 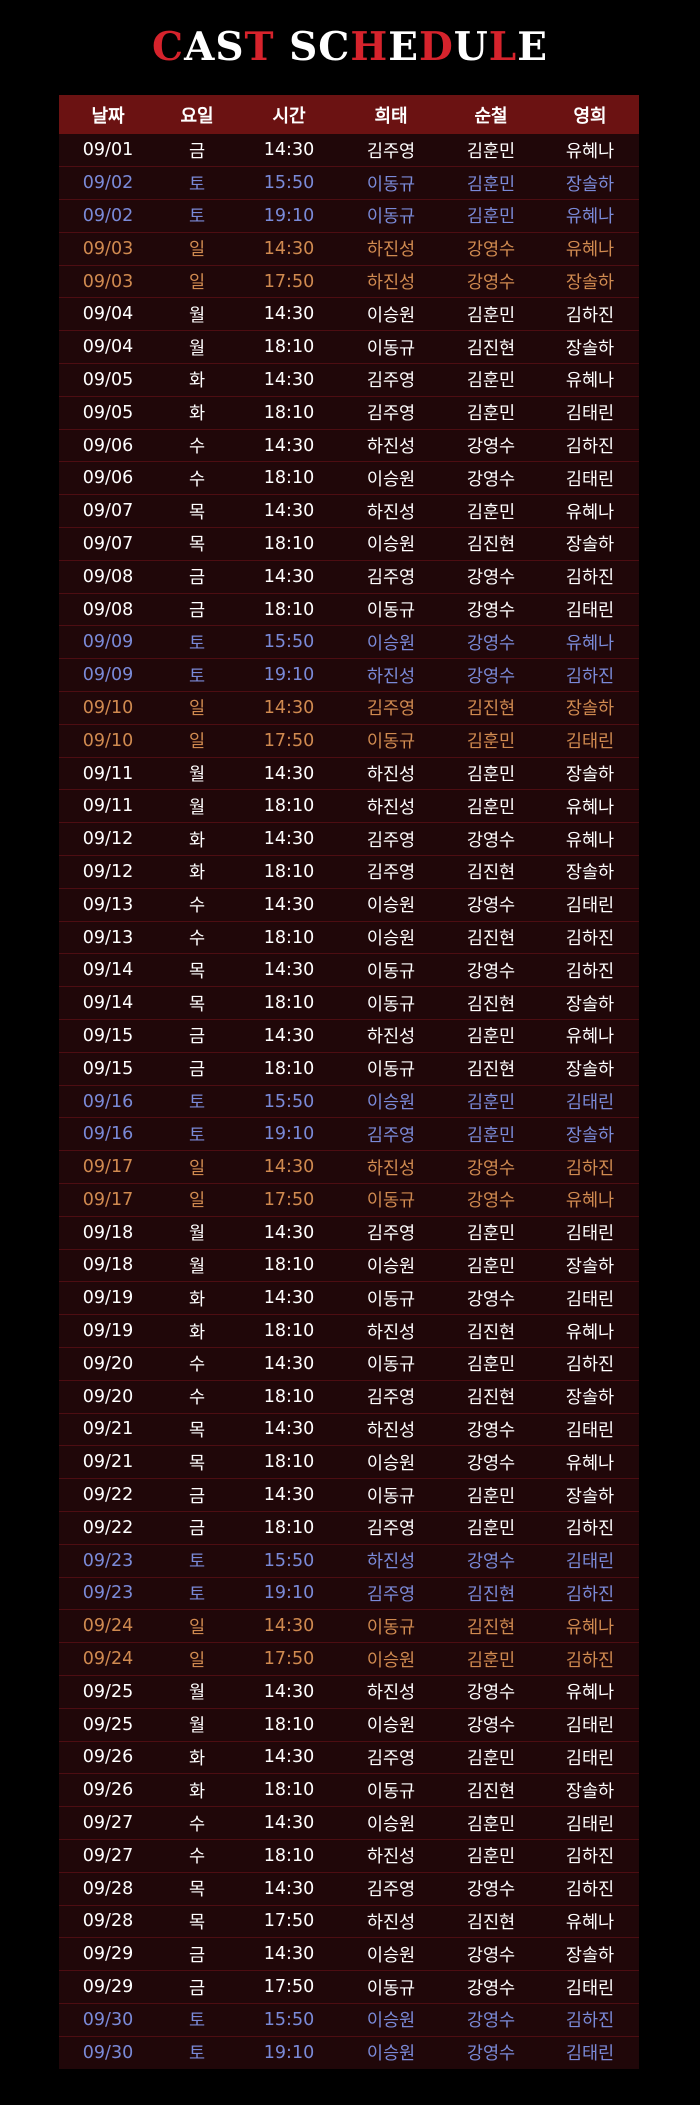 I want to click on table-row: 09/16 토 15:50 이승원 김훈민 김태린, so click(x=349, y=1101).